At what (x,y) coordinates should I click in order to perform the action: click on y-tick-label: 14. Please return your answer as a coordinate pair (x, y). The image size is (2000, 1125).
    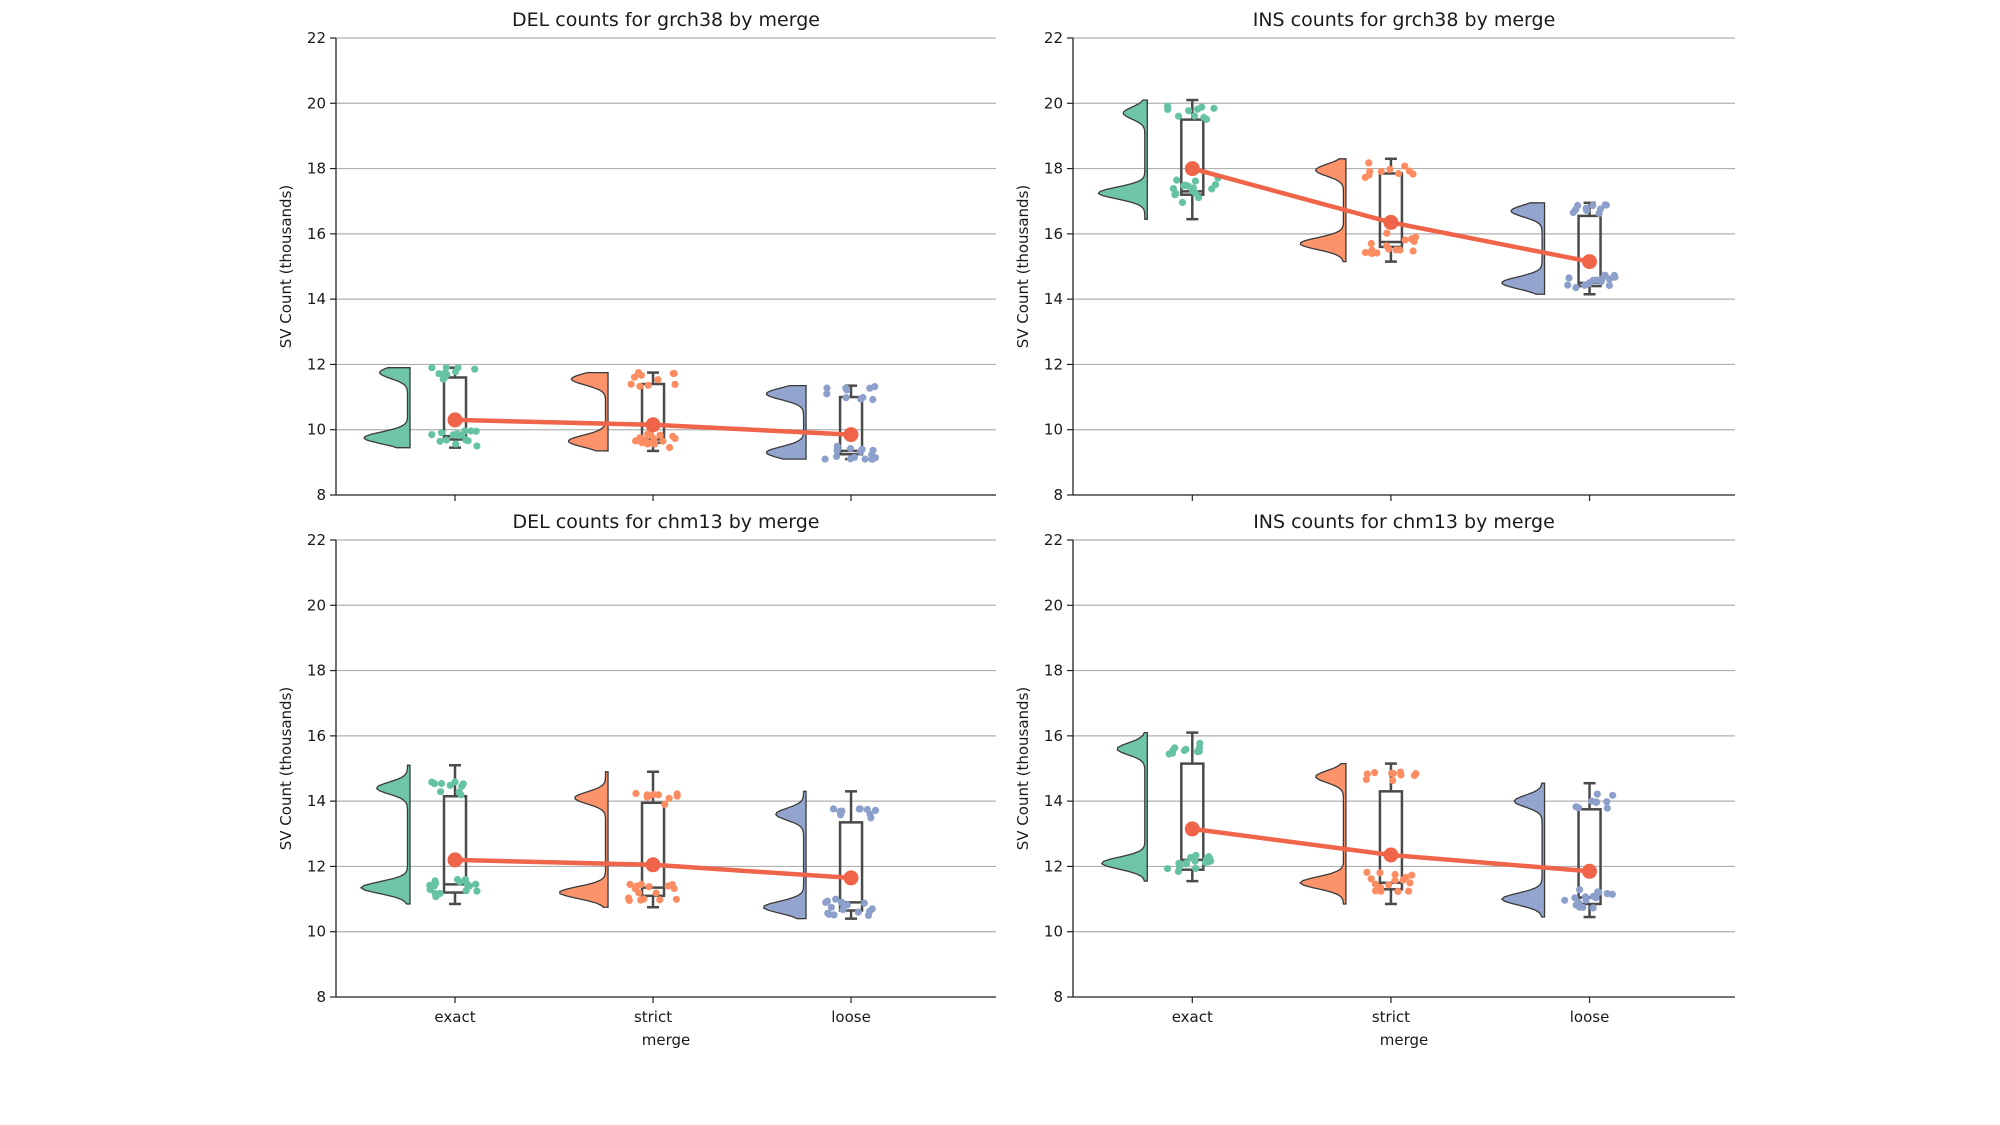
    Looking at the image, I should click on (316, 299).